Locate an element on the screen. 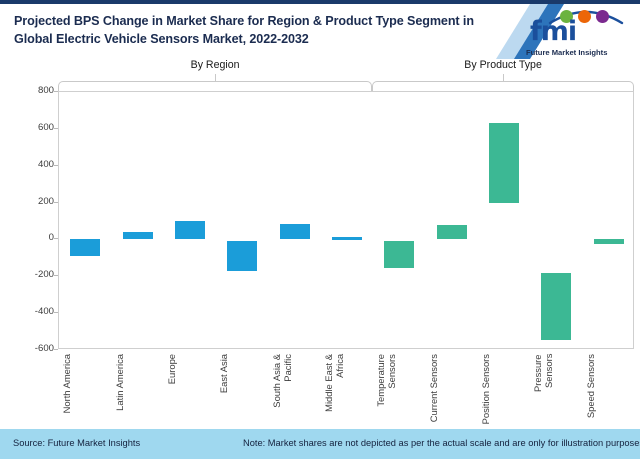 The image size is (640, 459). bar-europe is located at coordinates (189, 230).